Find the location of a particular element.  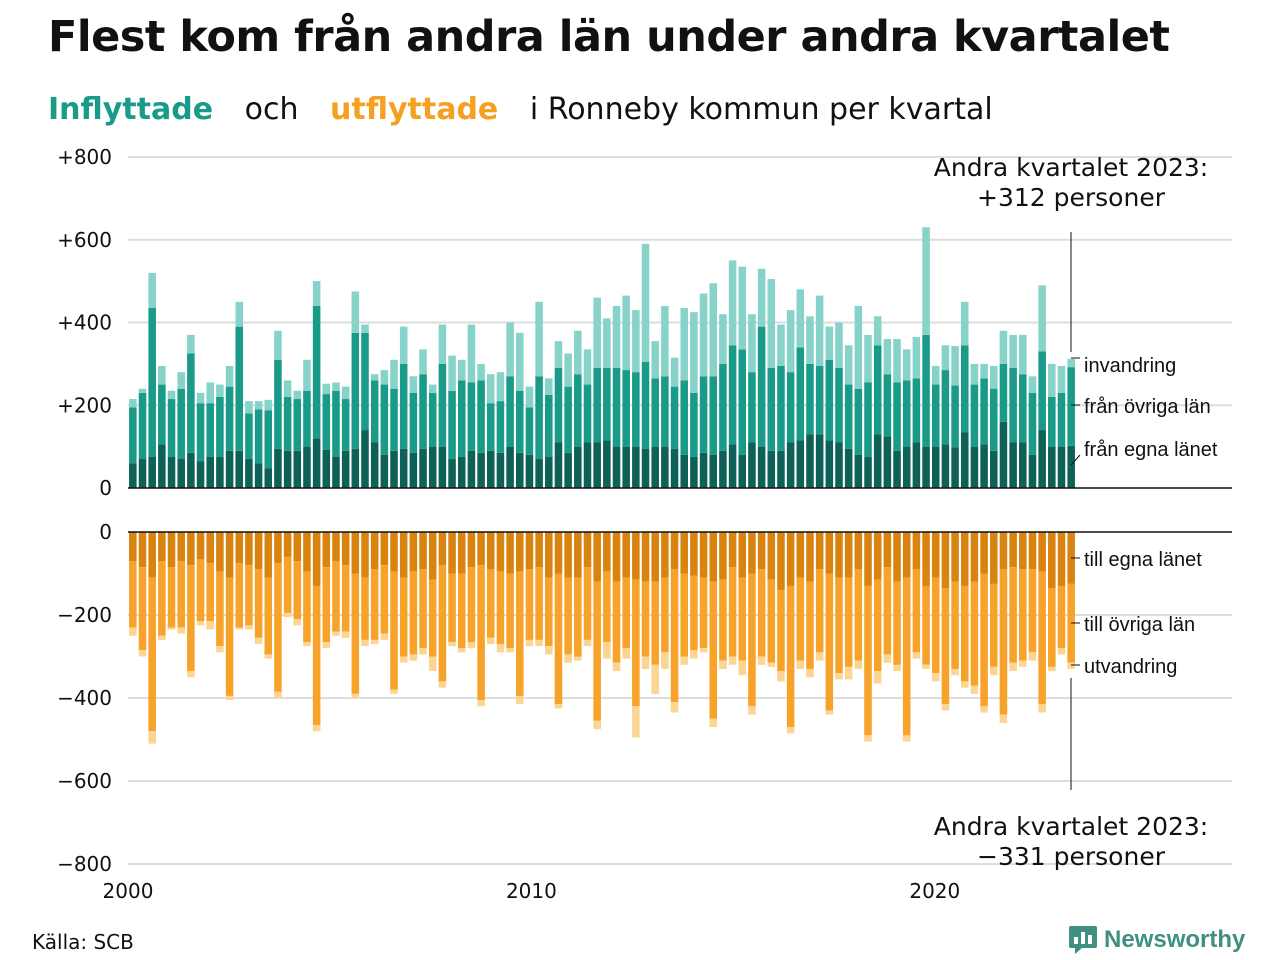

y-tick-label: +800 is located at coordinates (84, 157).